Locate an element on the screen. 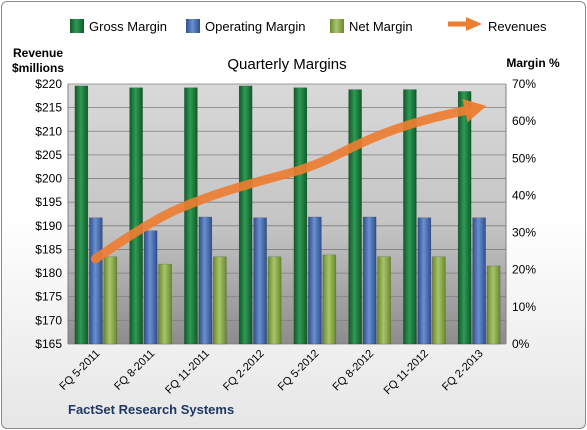  right-tick-label: 20% is located at coordinates (524, 270).